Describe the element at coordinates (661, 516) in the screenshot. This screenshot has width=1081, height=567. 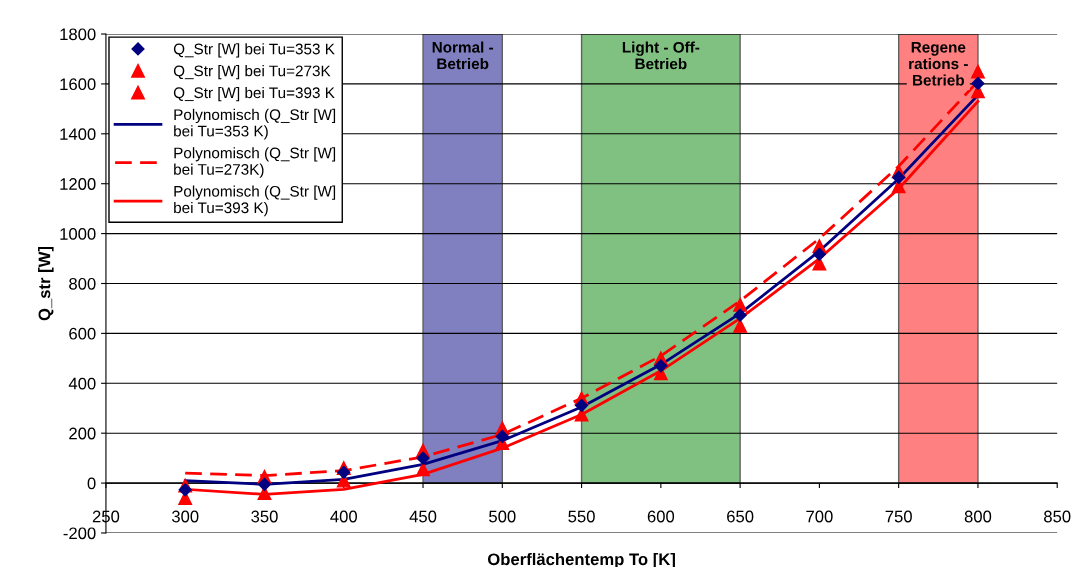
I see `x-tick-label: 600` at that location.